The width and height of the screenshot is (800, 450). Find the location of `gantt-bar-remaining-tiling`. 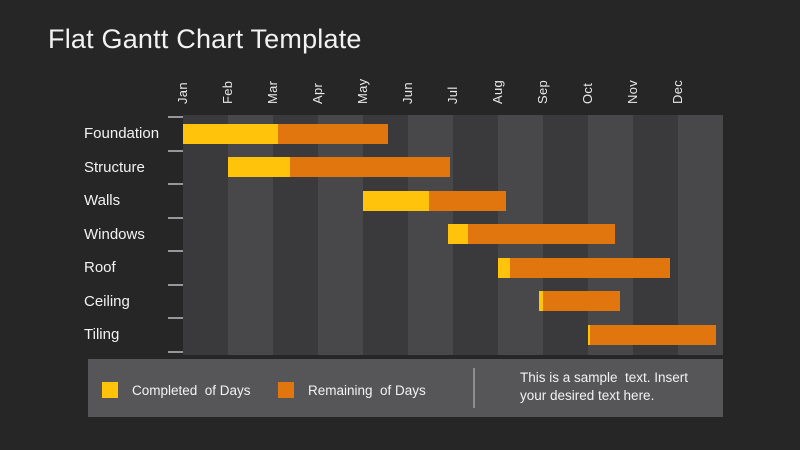

gantt-bar-remaining-tiling is located at coordinates (653, 334).